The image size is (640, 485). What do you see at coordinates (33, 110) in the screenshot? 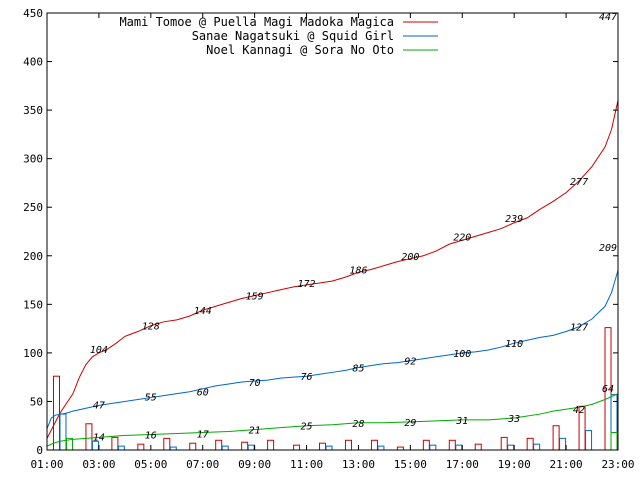
I see `y-tick-label-7: 350` at bounding box center [33, 110].